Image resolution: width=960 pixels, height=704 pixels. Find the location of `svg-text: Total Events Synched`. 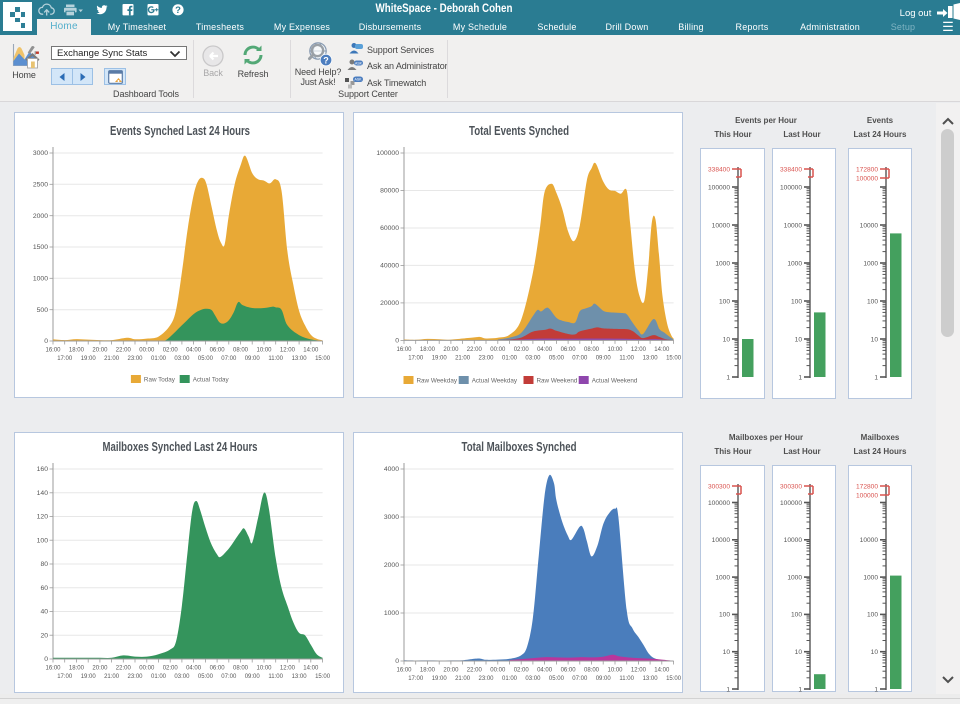

svg-text: Total Events Synched is located at coordinates (519, 130).